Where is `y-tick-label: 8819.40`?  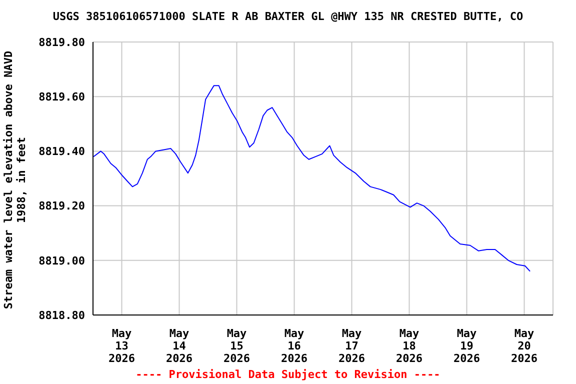
y-tick-label: 8819.40 is located at coordinates (61, 151).